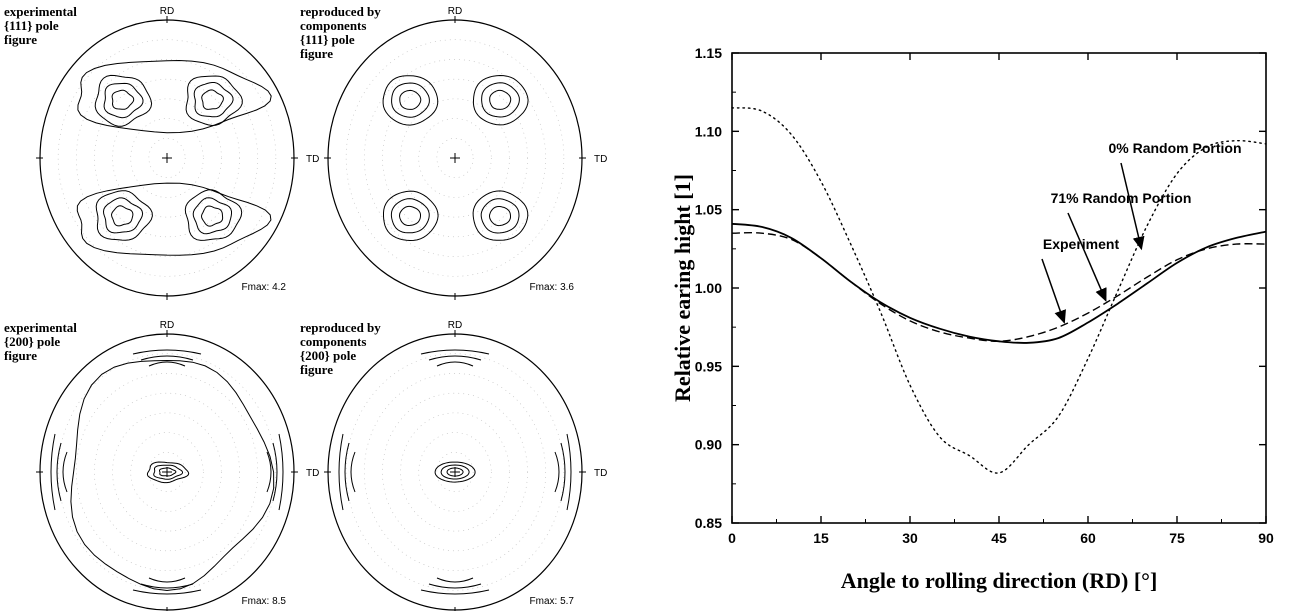 The width and height of the screenshot is (1305, 611). Describe the element at coordinates (333, 341) in the screenshot. I see `pole-figure-caption-line: components` at that location.